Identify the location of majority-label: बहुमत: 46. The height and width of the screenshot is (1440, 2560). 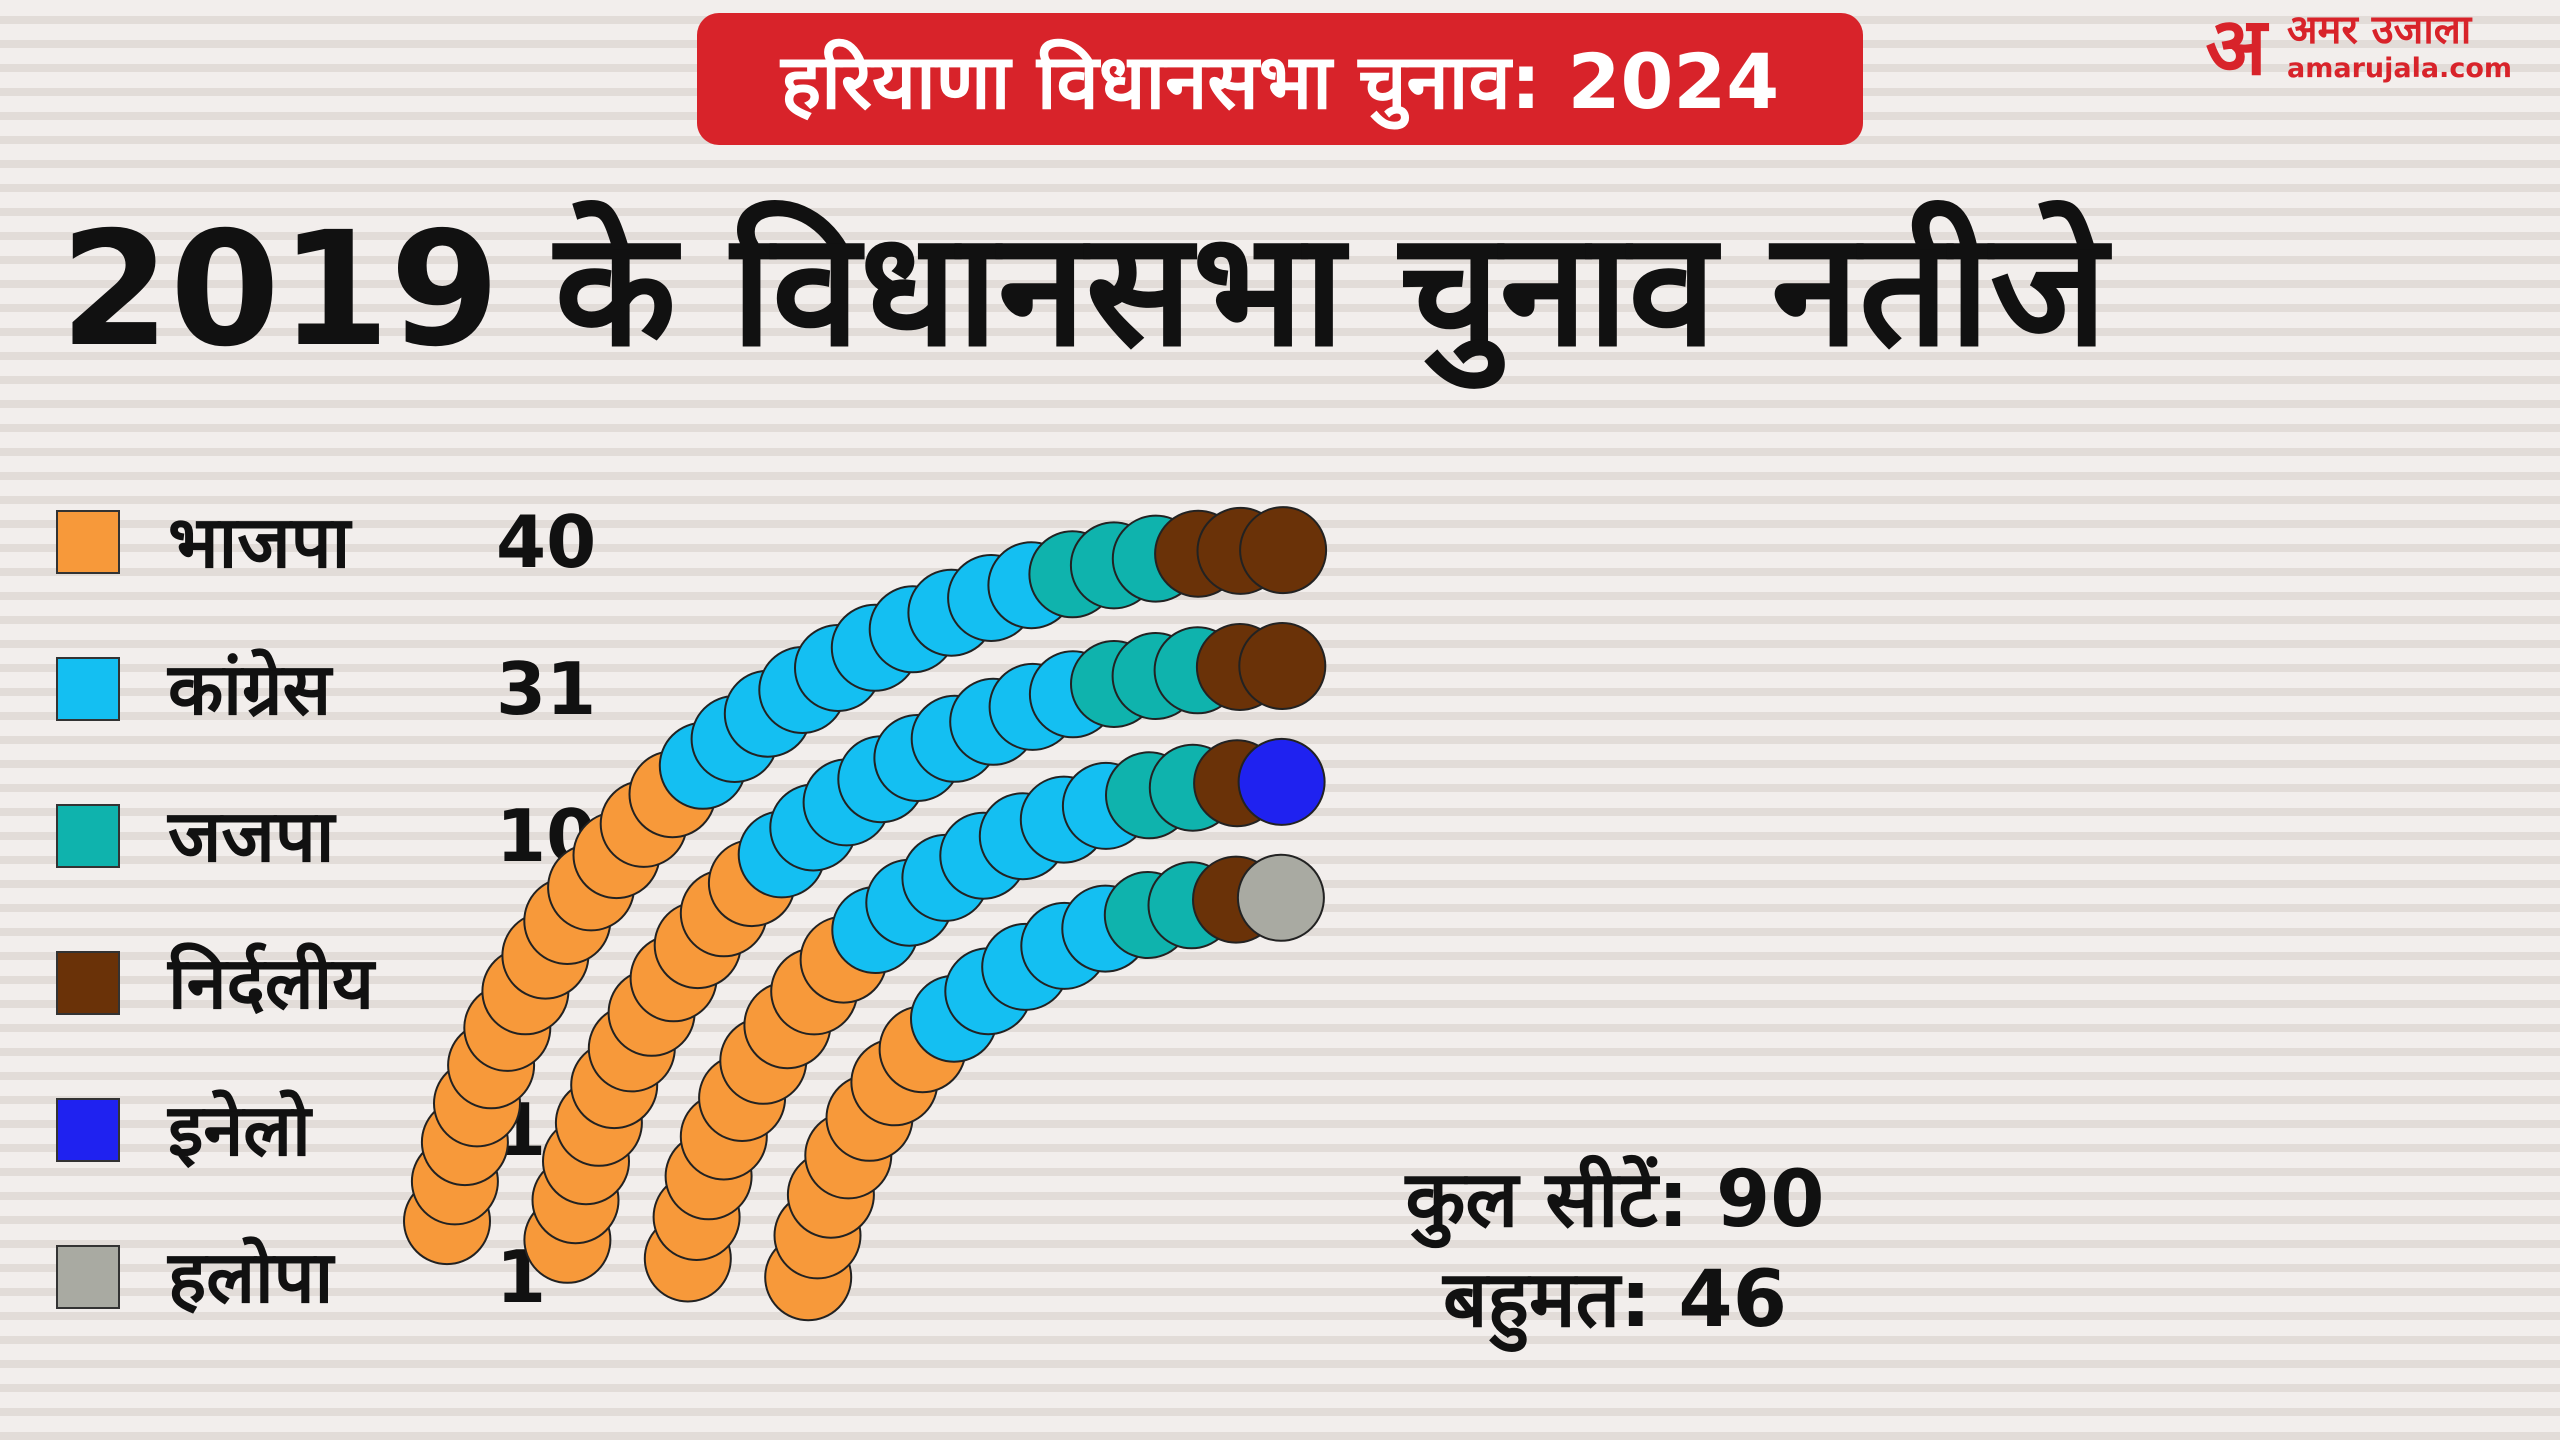
(1615, 1300).